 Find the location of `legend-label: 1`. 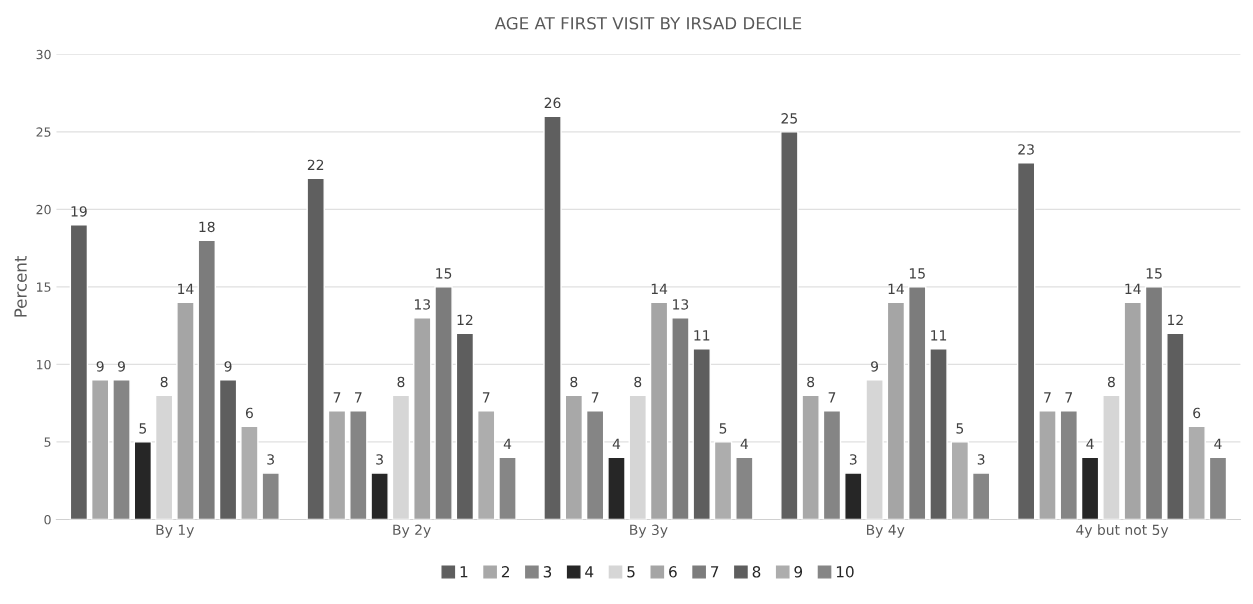

legend-label: 1 is located at coordinates (464, 572).